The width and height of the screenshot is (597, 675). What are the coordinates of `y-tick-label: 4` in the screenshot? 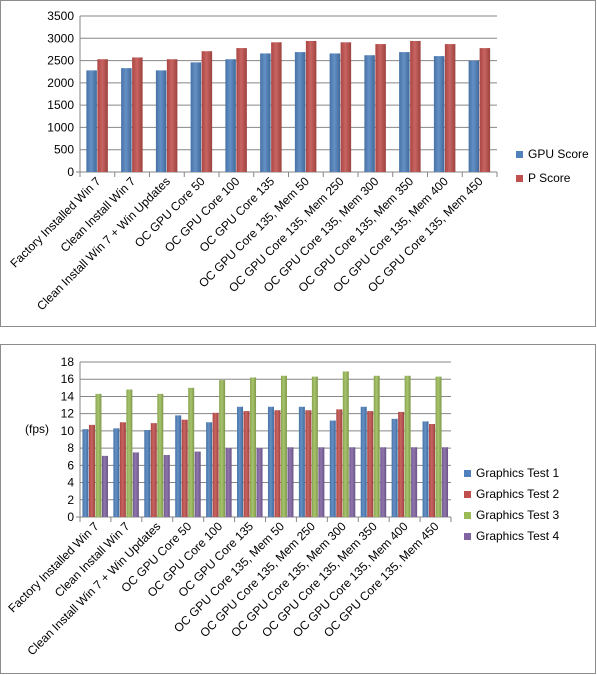 It's located at (70, 483).